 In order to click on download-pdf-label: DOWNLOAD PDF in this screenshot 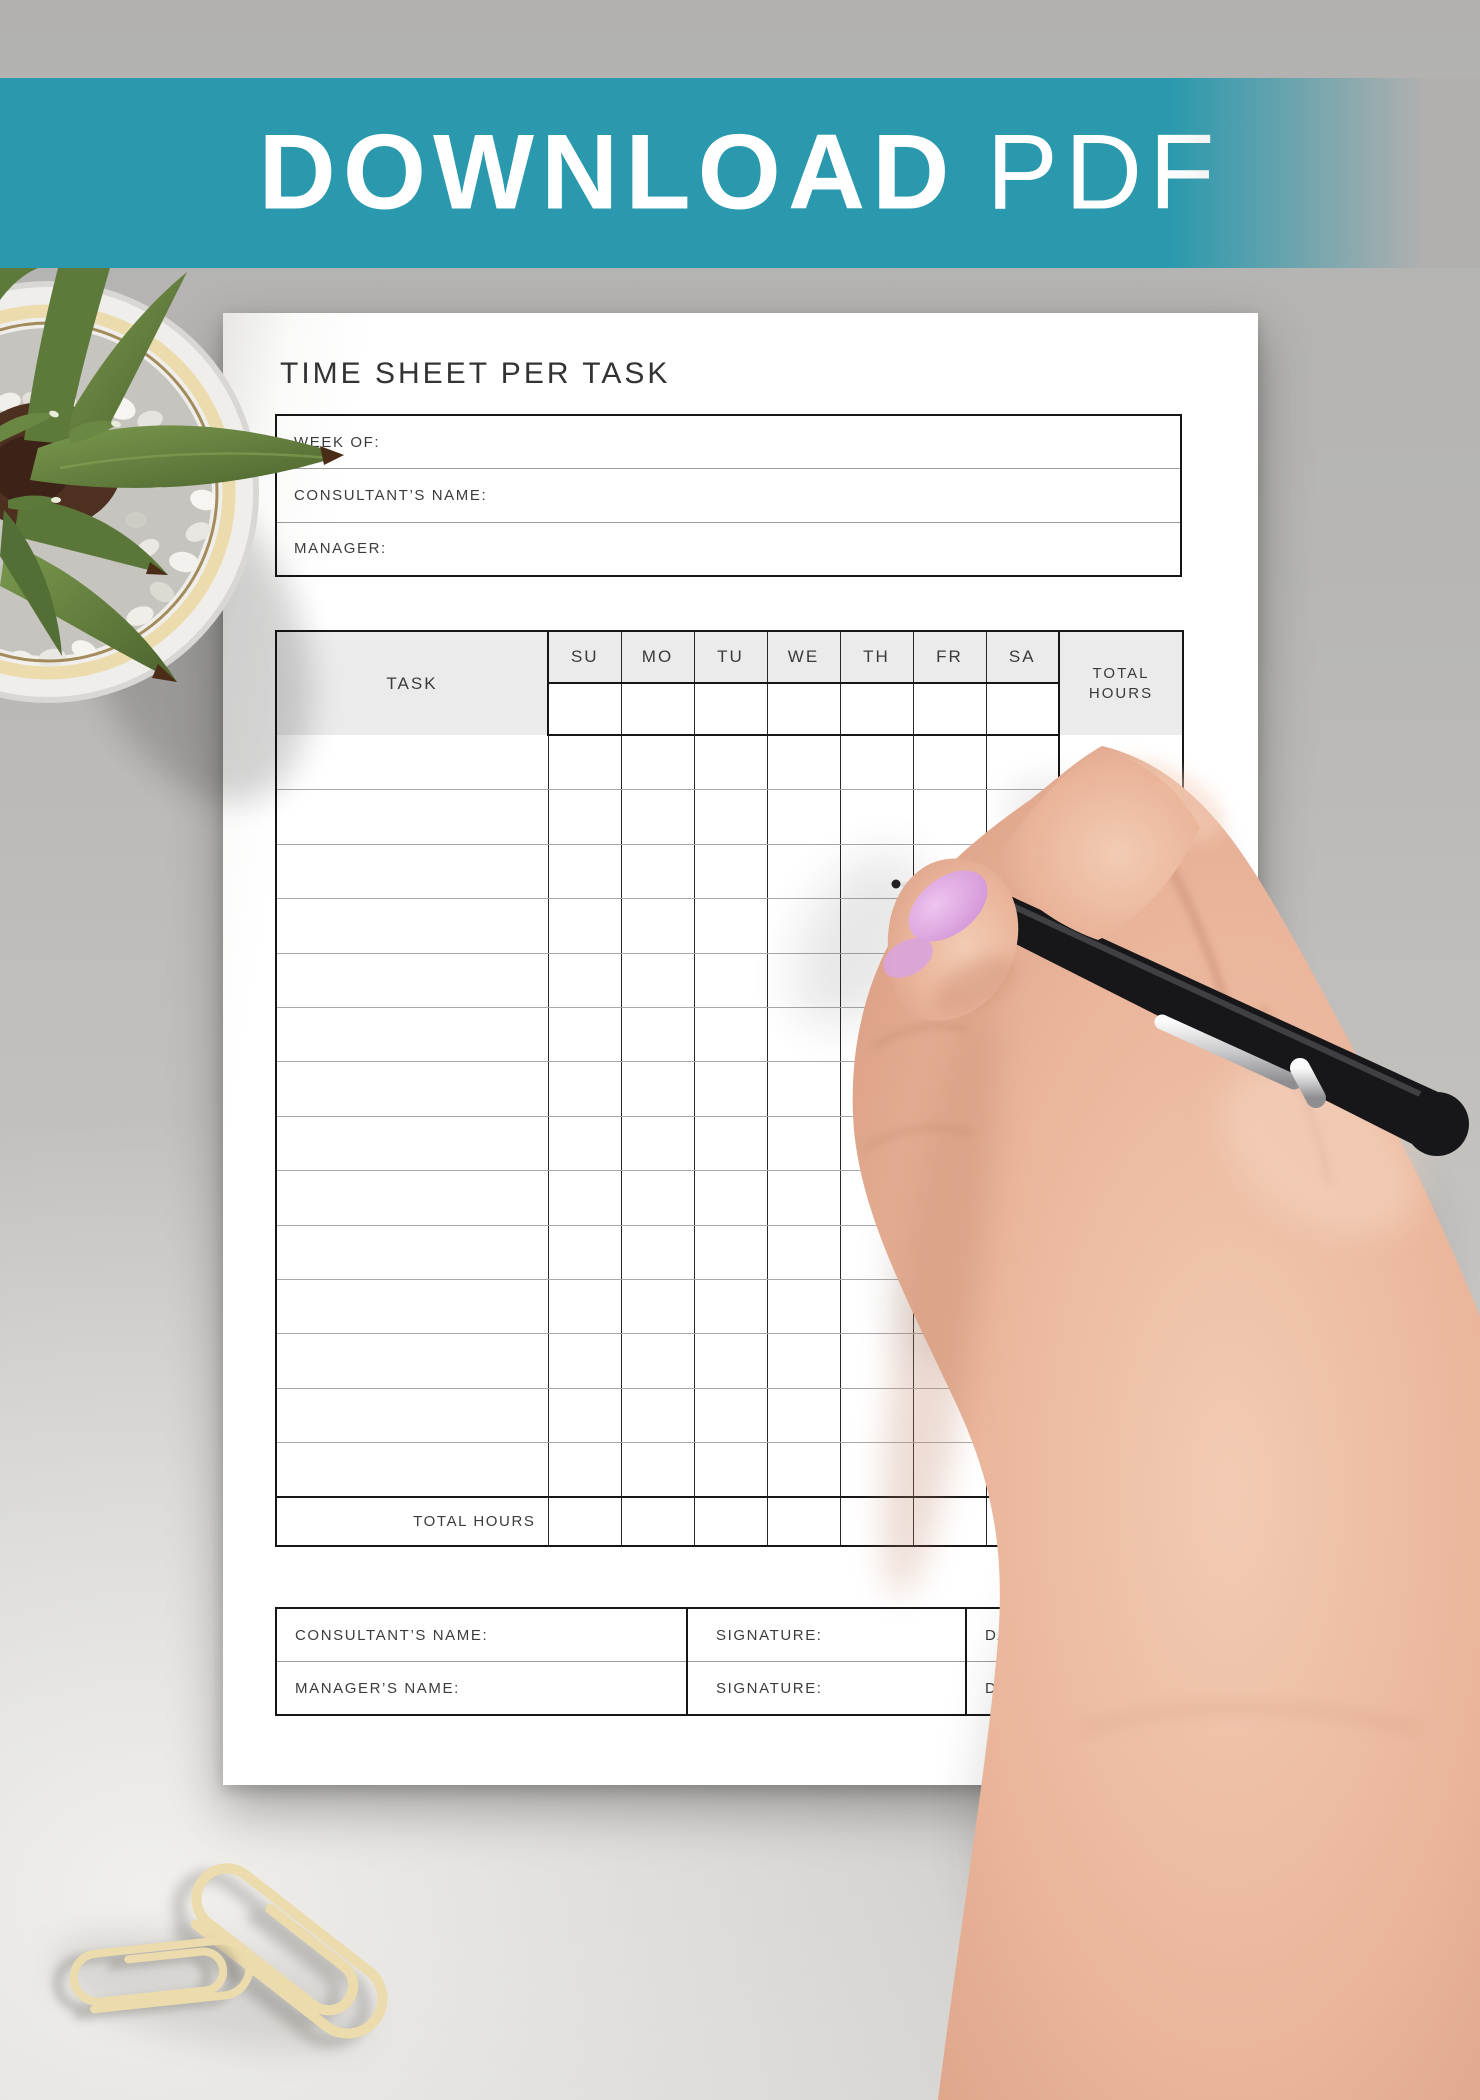, I will do `click(740, 171)`.